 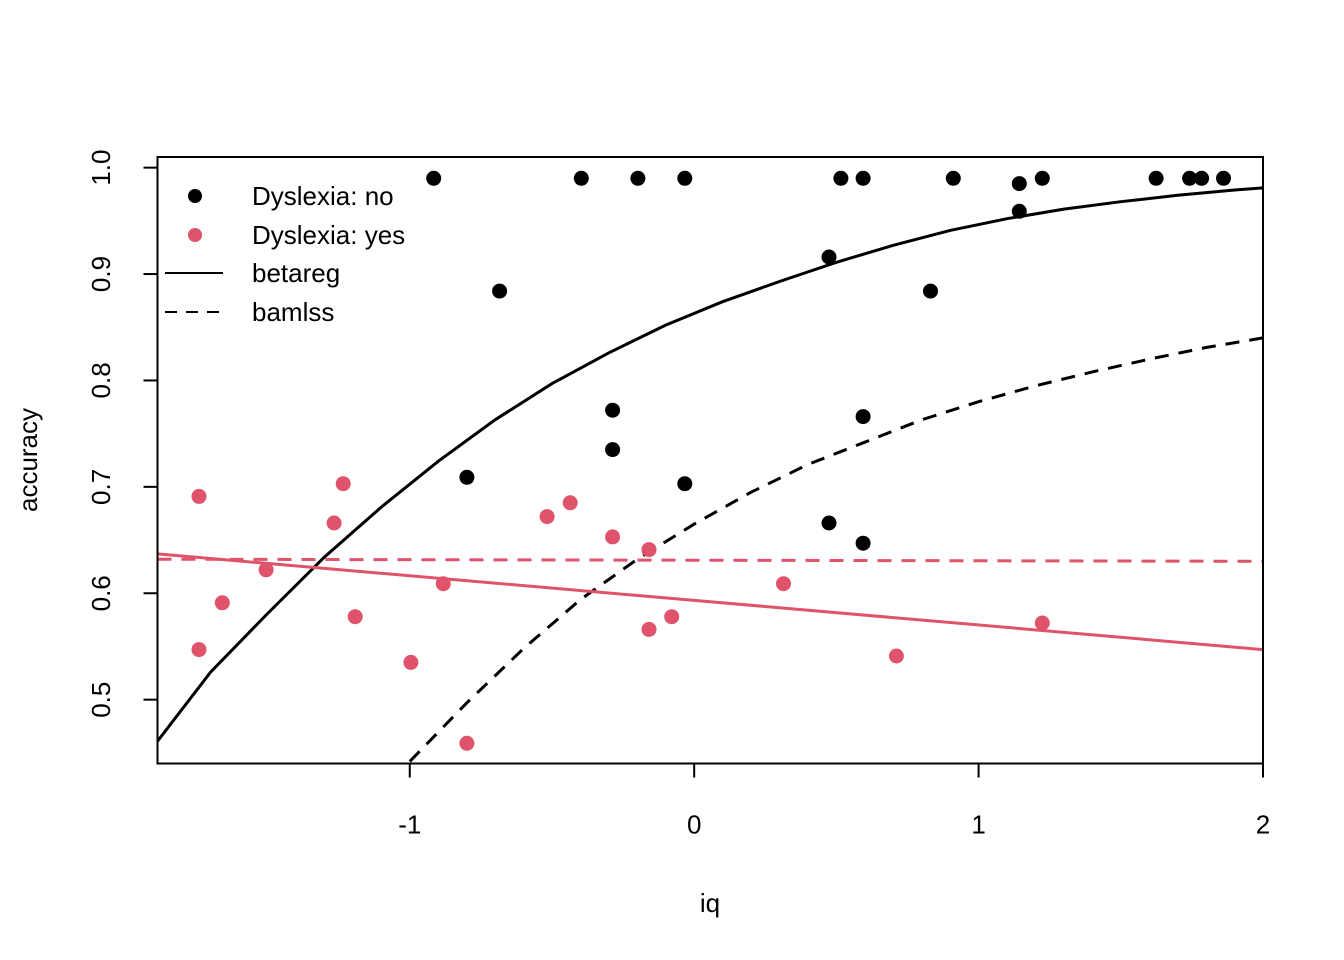 I want to click on y-tick-label: 1.0, so click(x=101, y=168).